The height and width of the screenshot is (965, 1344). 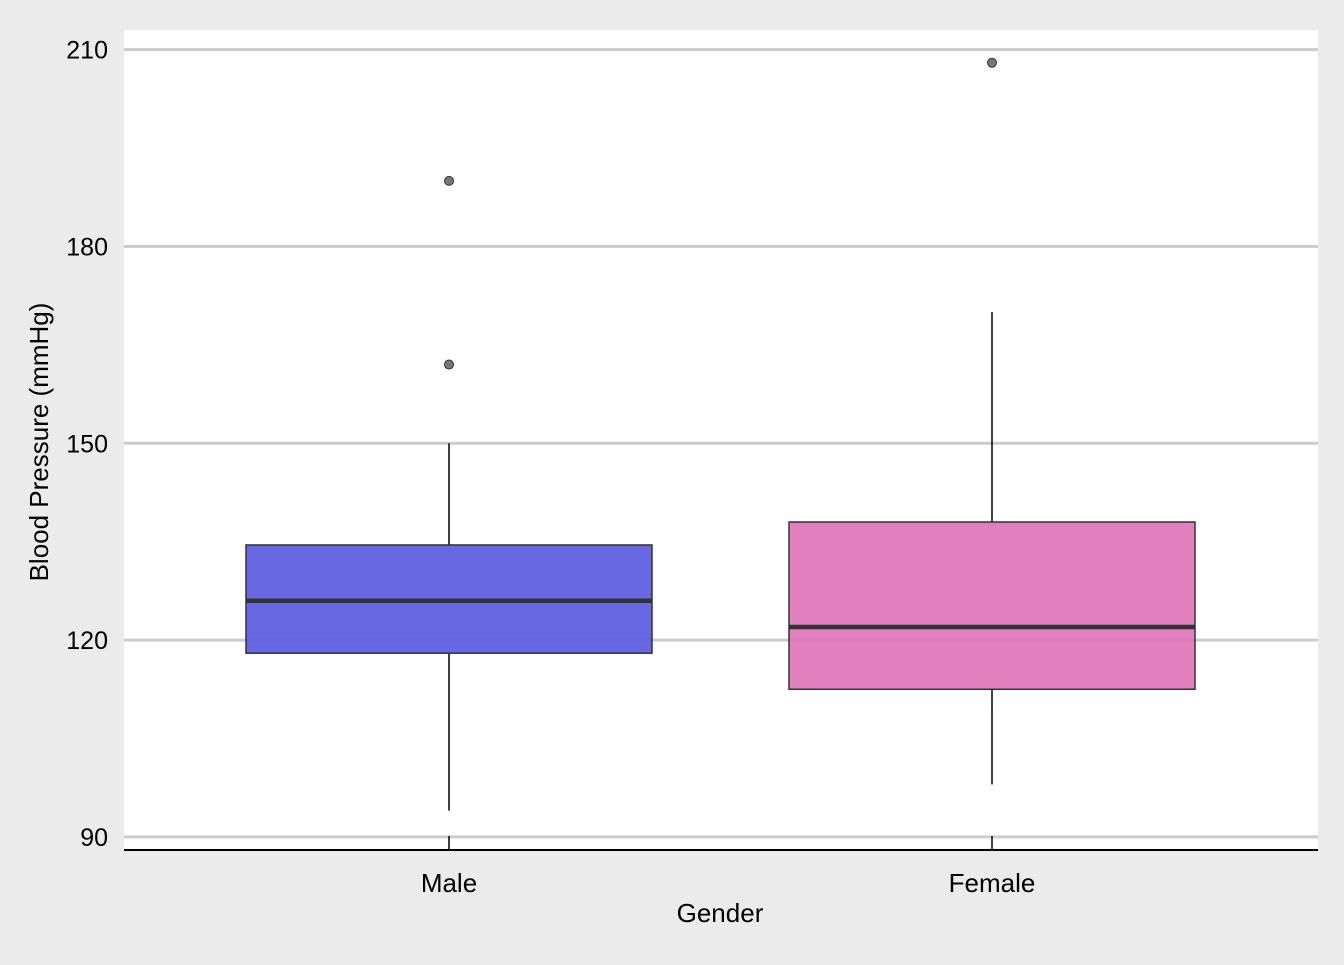 What do you see at coordinates (720, 913) in the screenshot?
I see `x-axis-title: Gender` at bounding box center [720, 913].